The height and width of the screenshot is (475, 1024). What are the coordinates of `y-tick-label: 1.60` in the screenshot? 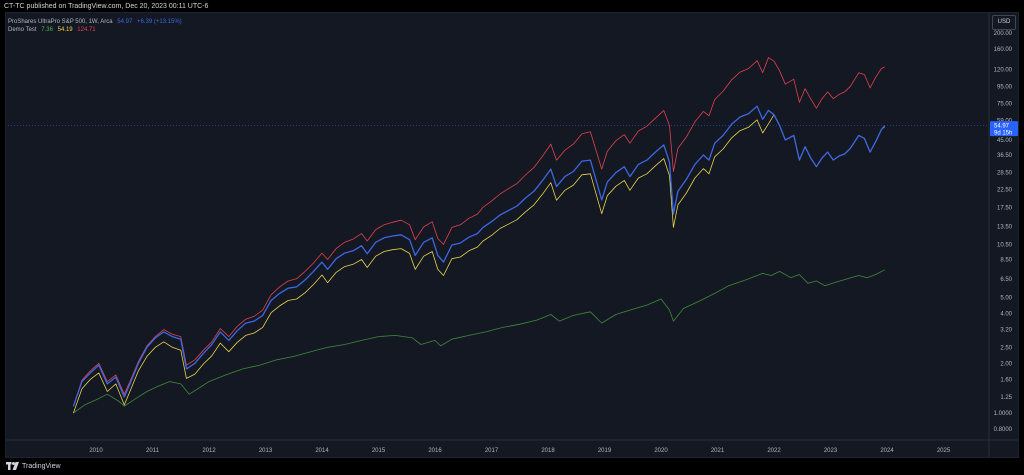 It's located at (1006, 380).